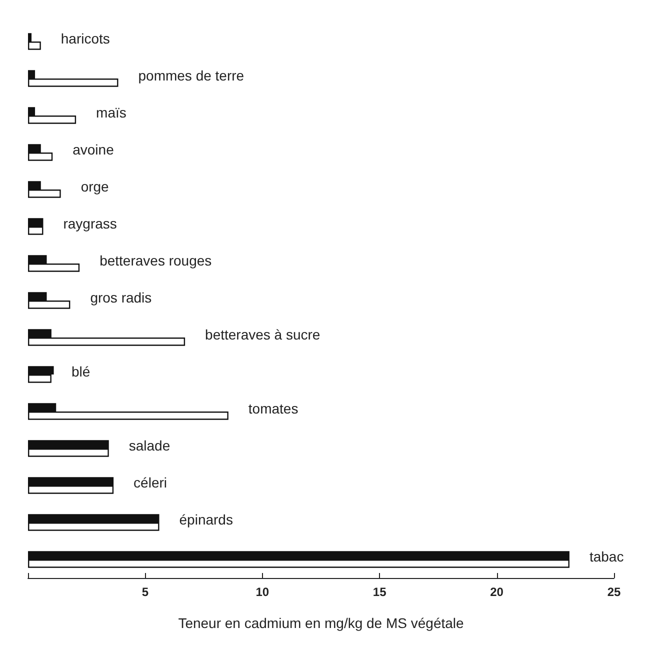  What do you see at coordinates (497, 592) in the screenshot?
I see `x-tick-label: 20` at bounding box center [497, 592].